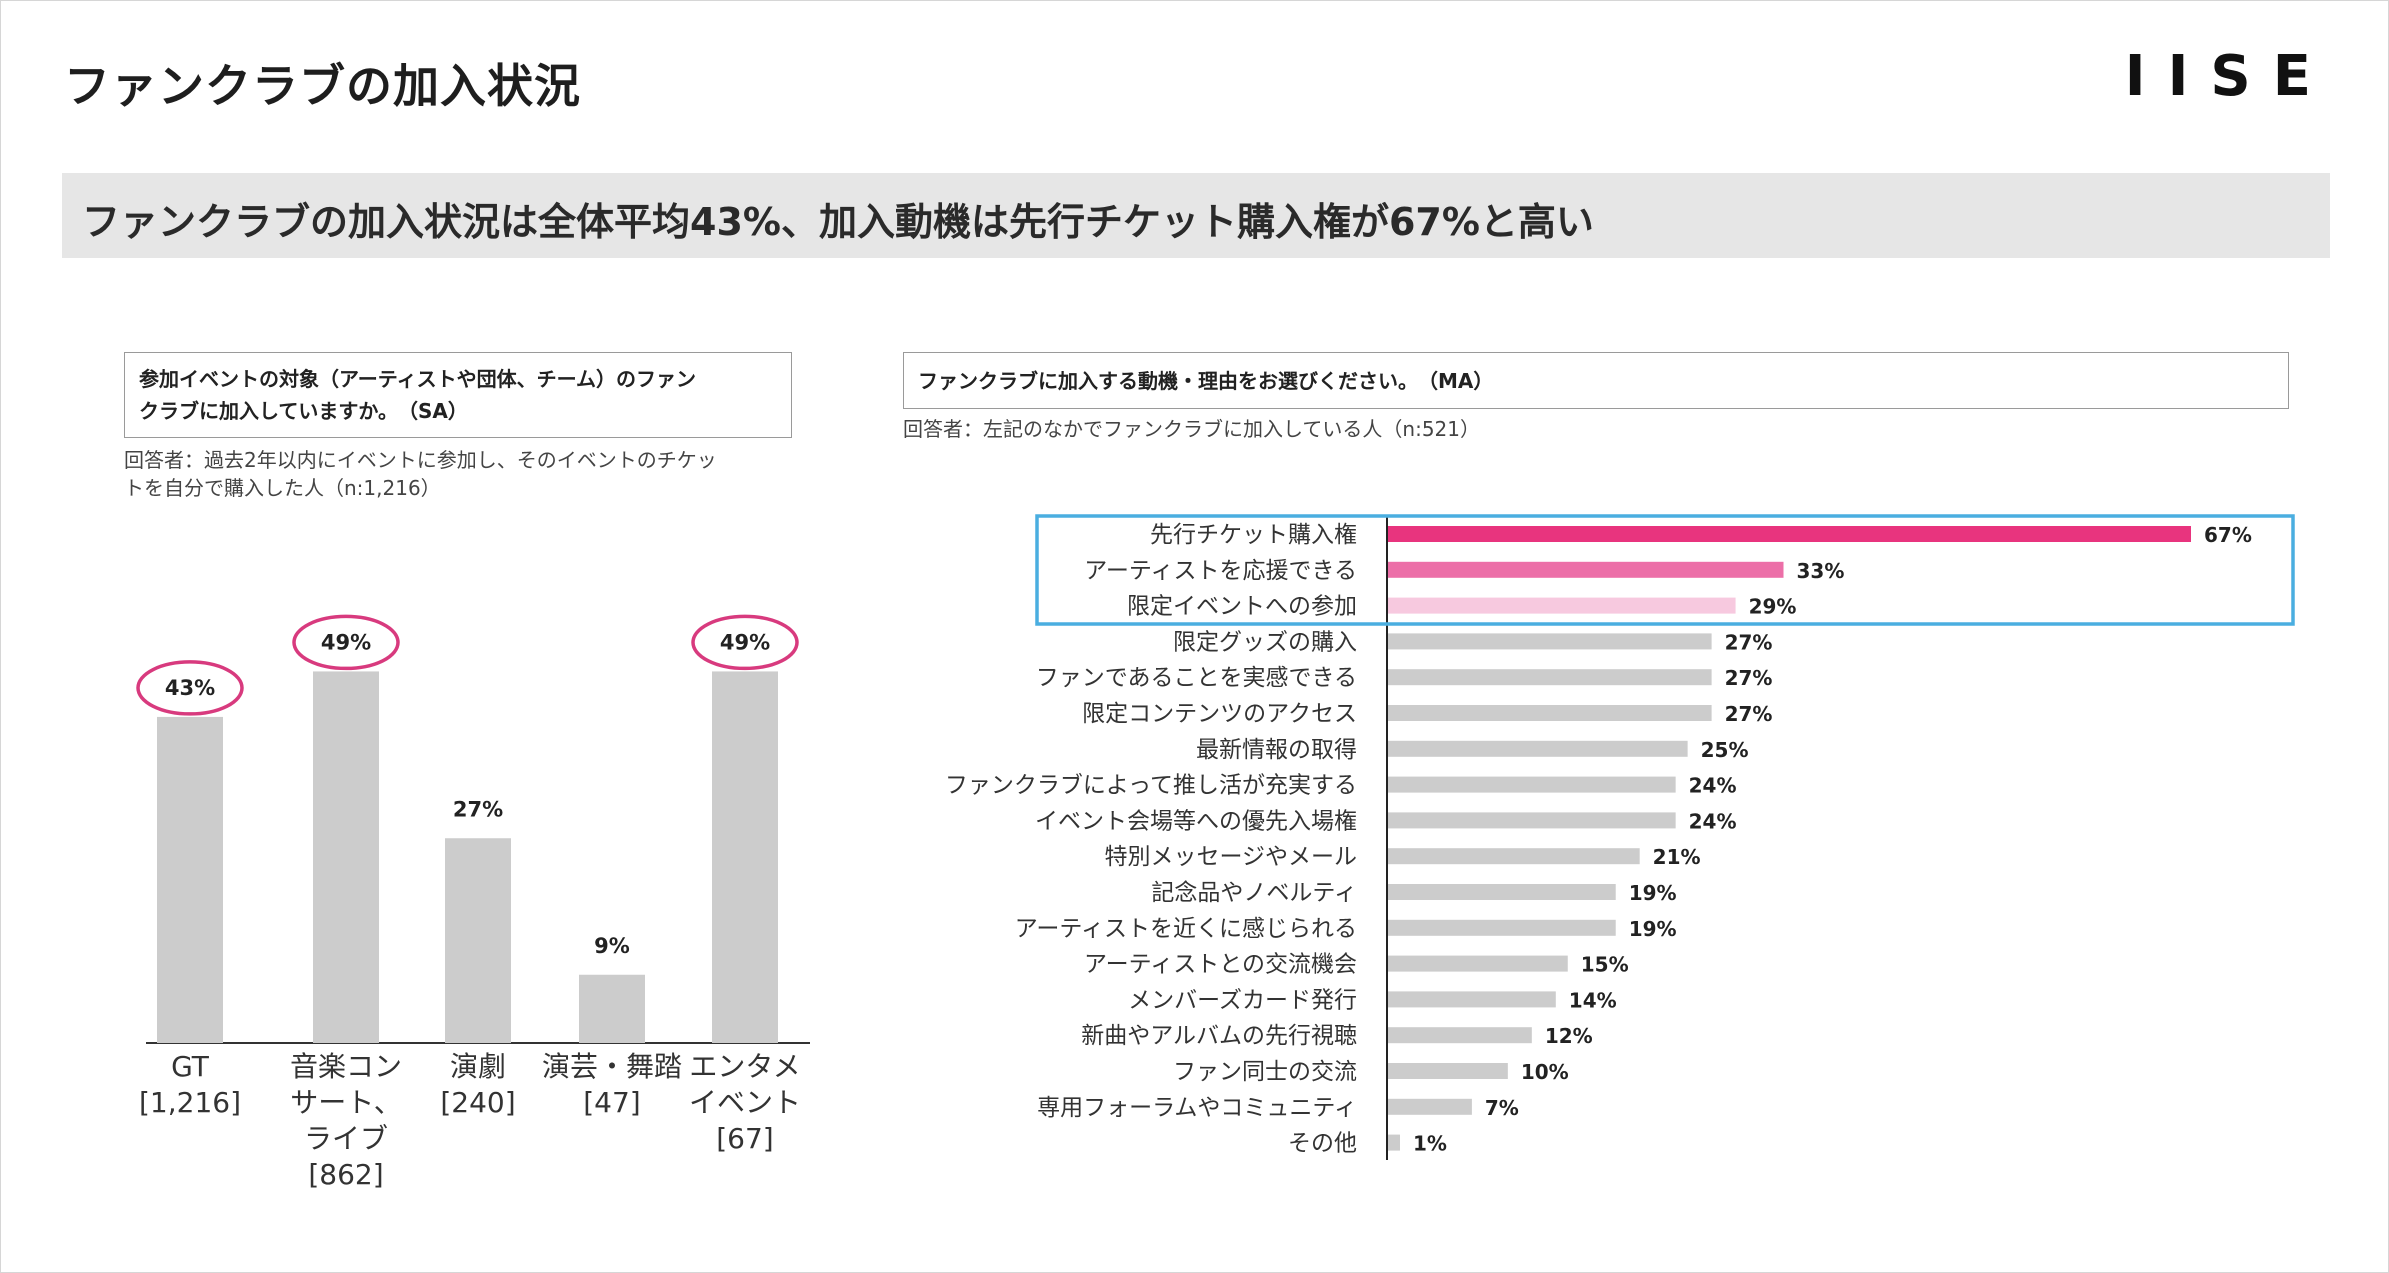  What do you see at coordinates (1749, 642) in the screenshot?
I see `right-bar-value-3: 27%` at bounding box center [1749, 642].